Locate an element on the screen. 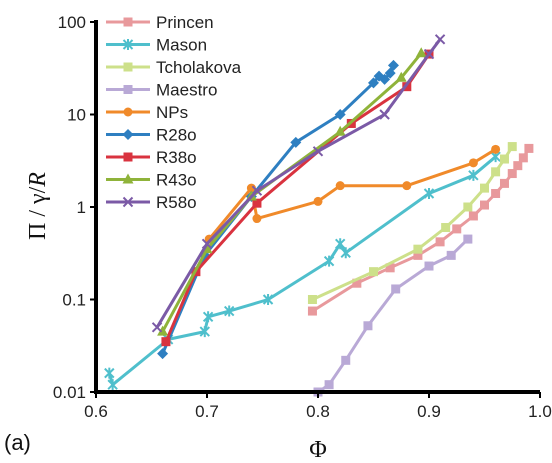  legend-label: R58o is located at coordinates (176, 202).